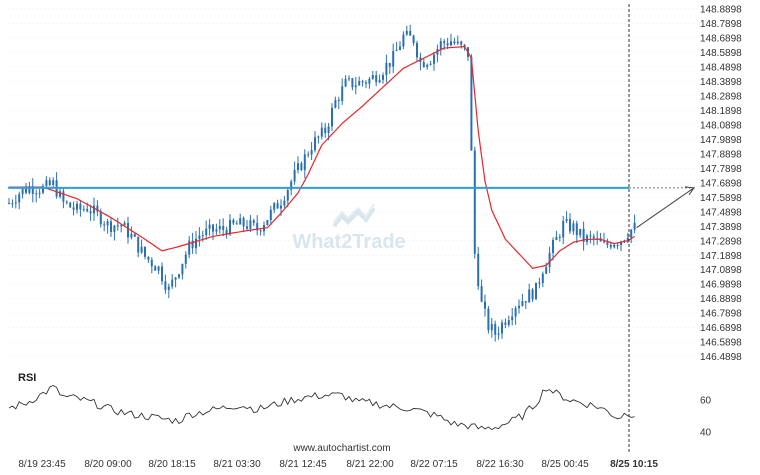 The image size is (760, 475). I want to click on y-tick-label: 146.7898, so click(721, 314).